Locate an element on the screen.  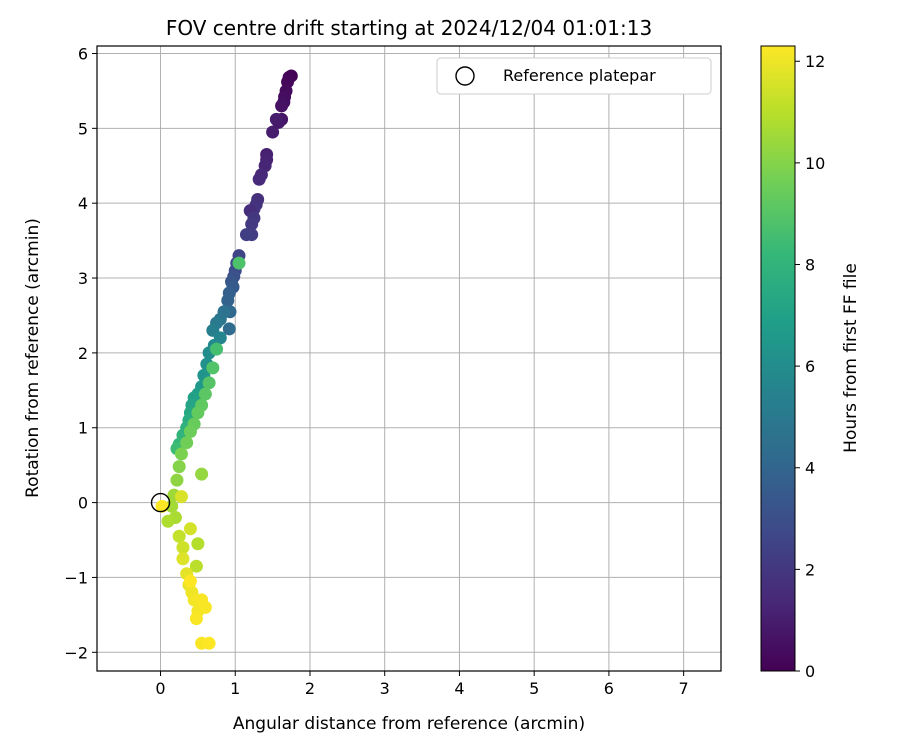
x-tick-label: 4 is located at coordinates (459, 688).